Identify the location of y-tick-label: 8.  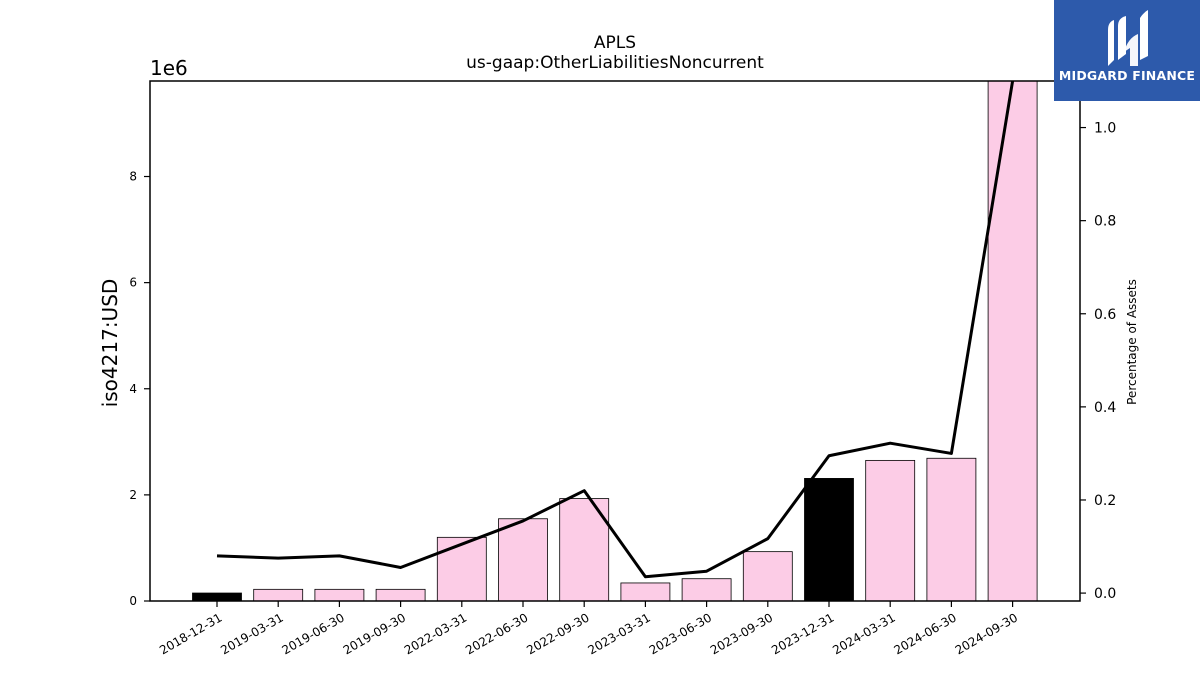
(133, 177).